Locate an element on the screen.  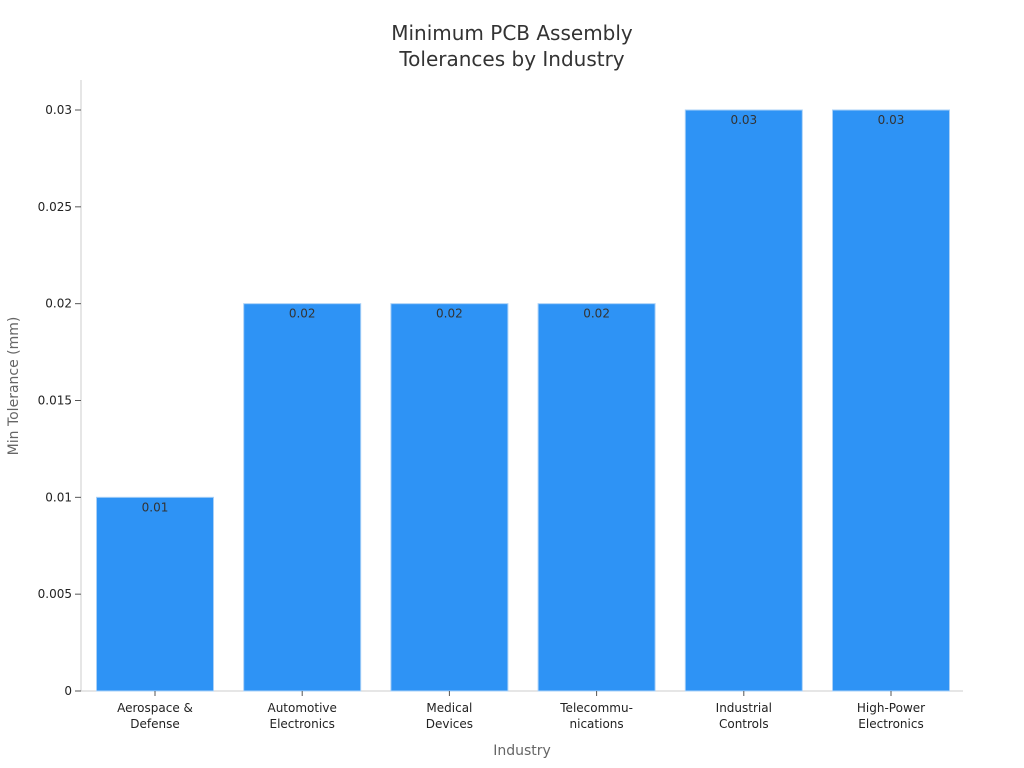
y-tick-label: 0.015 is located at coordinates (55, 401).